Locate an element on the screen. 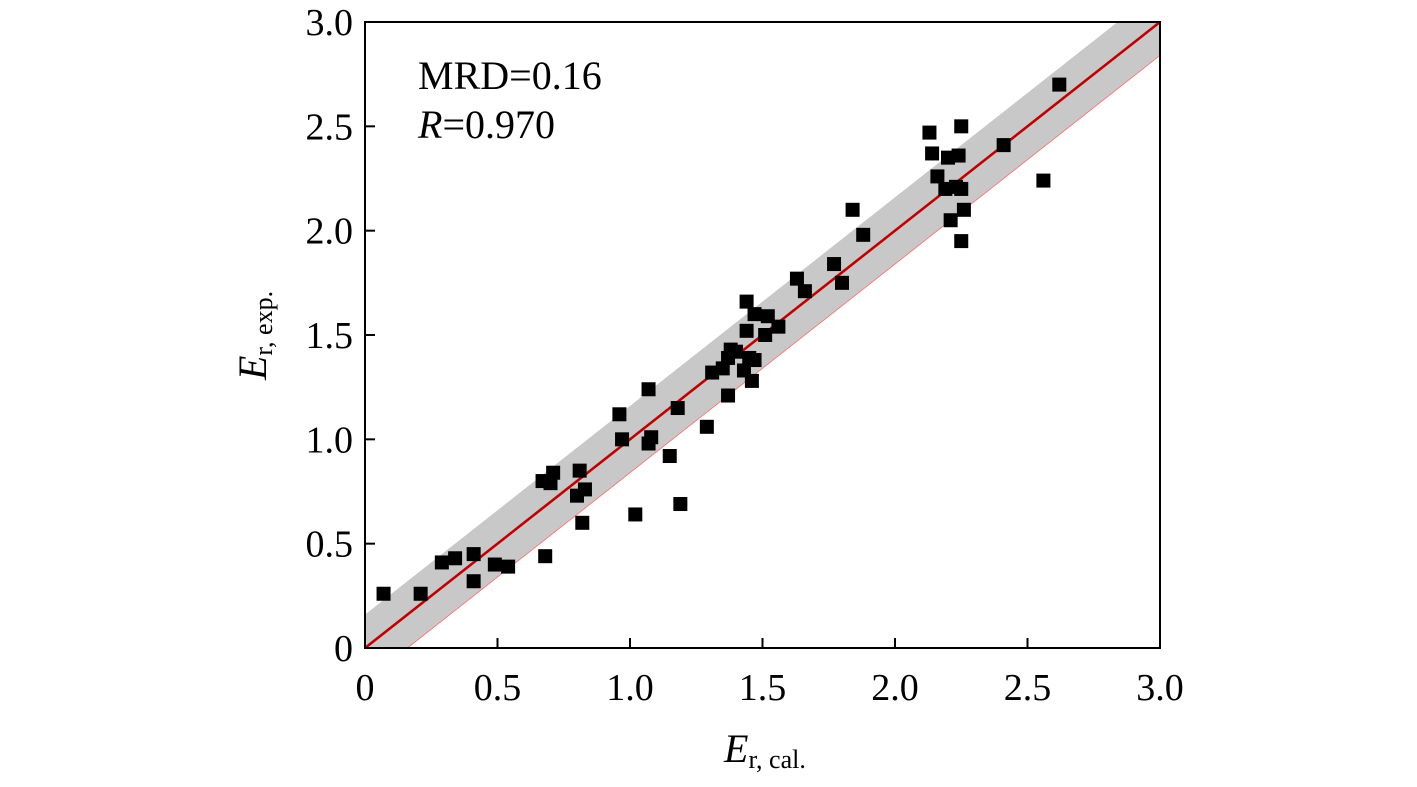 The width and height of the screenshot is (1417, 787). y-axis-title: Er, exp. is located at coordinates (254, 336).